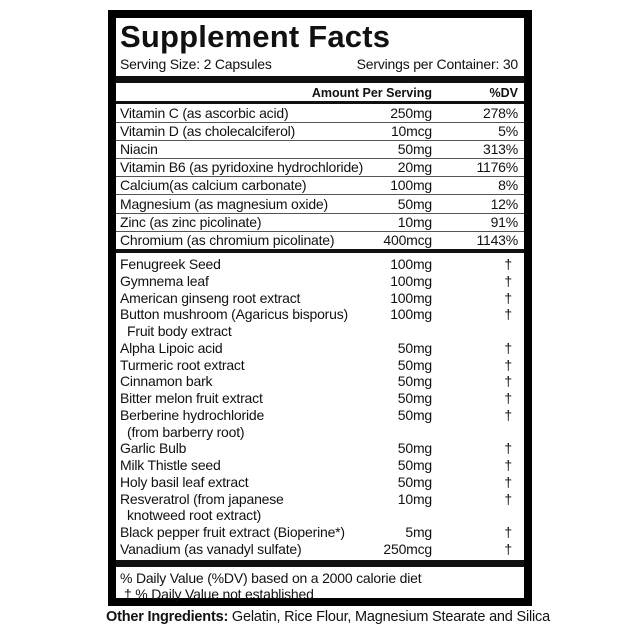 This screenshot has width=640, height=640. I want to click on ingredient-name: Fenugreek Seed, so click(170, 264).